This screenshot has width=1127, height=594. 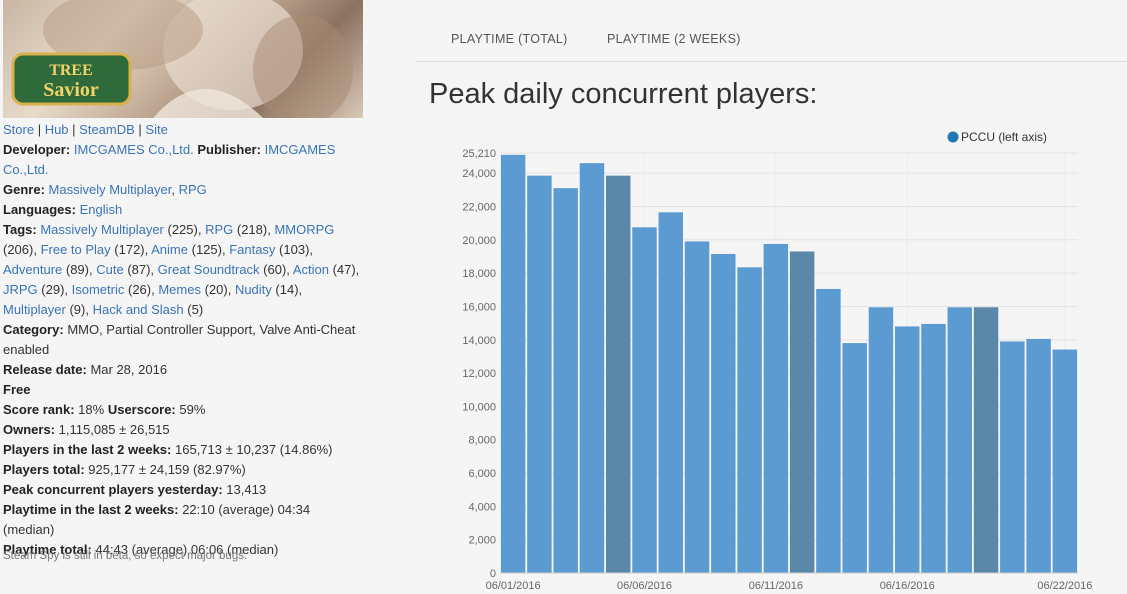 I want to click on genre-label: Genre:, so click(x=24, y=189).